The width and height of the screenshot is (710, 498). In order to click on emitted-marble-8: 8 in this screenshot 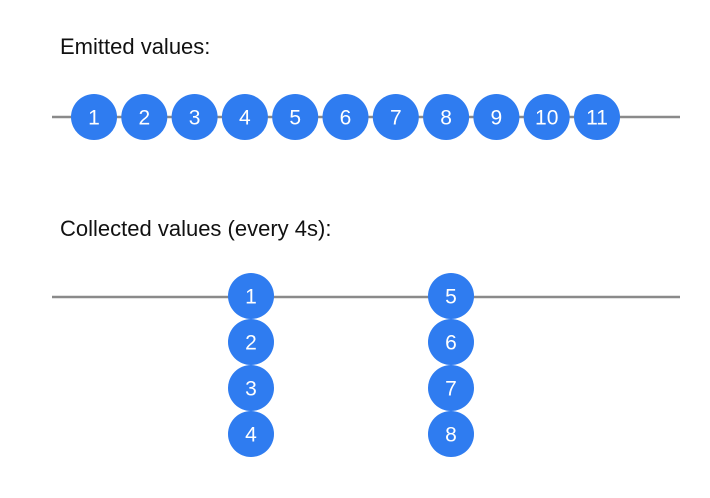, I will do `click(446, 117)`.